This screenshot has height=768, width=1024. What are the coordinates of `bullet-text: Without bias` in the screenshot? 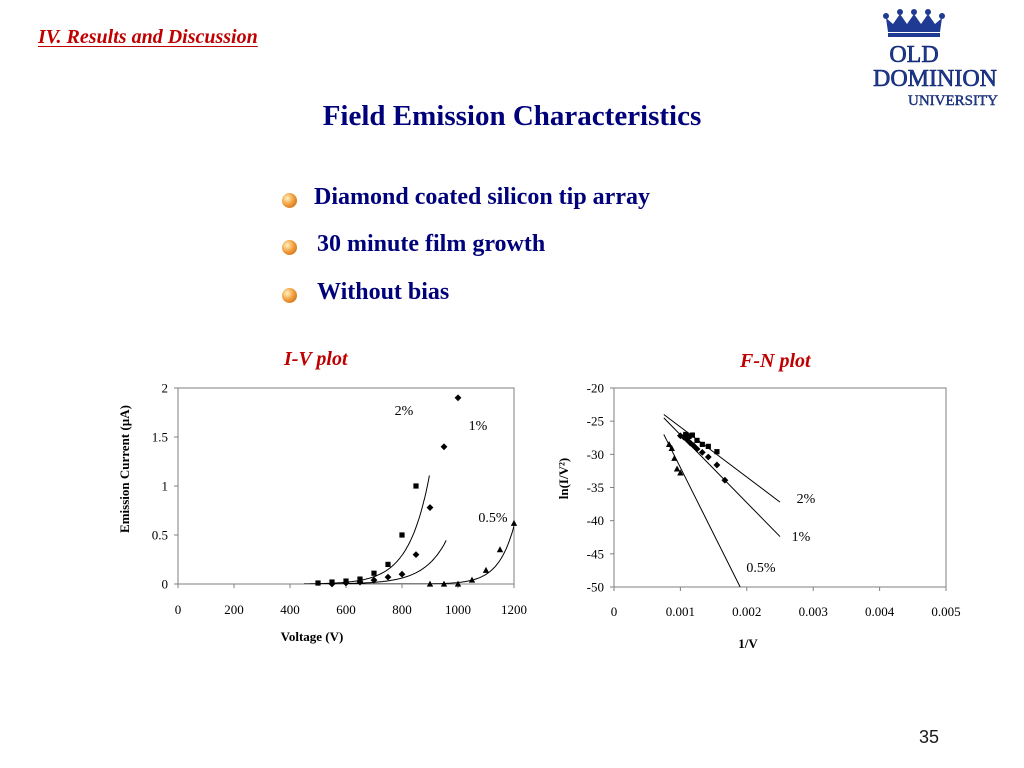 It's located at (383, 292).